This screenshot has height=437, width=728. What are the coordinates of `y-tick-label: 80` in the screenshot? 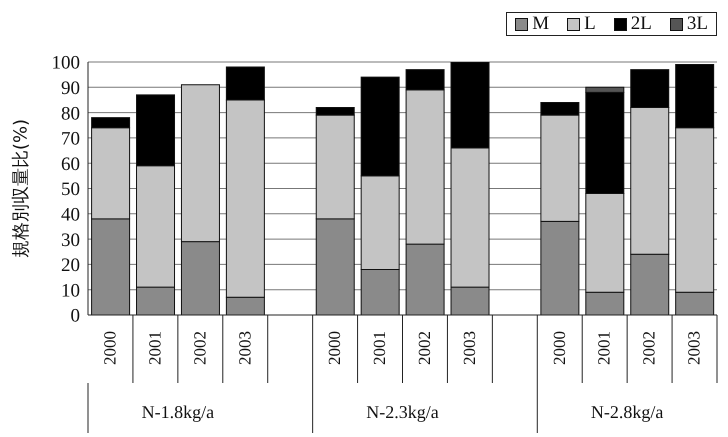 It's located at (70, 113).